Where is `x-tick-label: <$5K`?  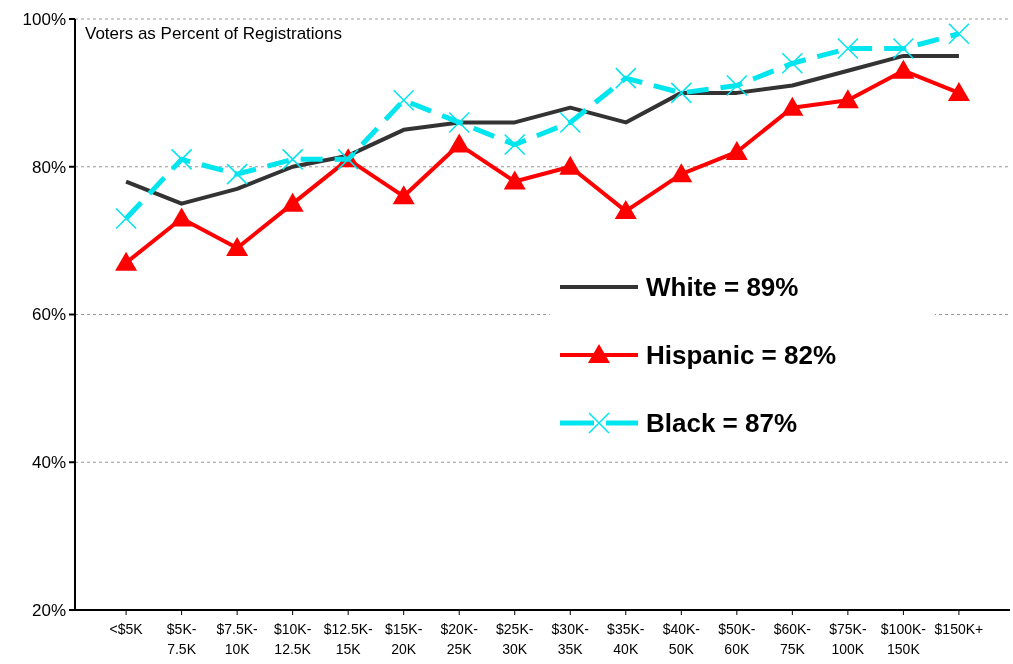 x-tick-label: <$5K is located at coordinates (126, 629).